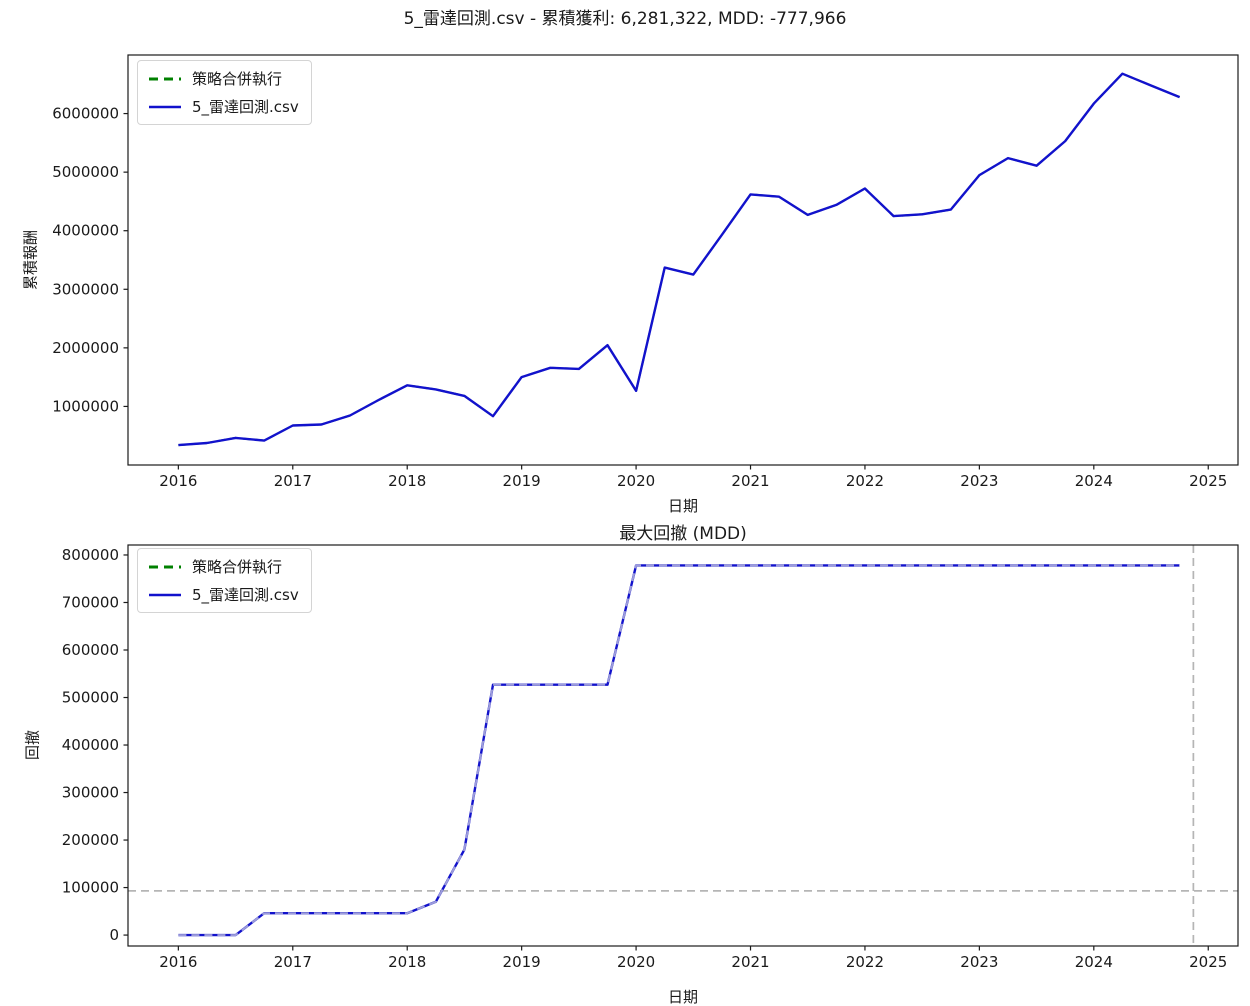 This screenshot has width=1250, height=1006. I want to click on y-tick-label: 400000, so click(90, 745).